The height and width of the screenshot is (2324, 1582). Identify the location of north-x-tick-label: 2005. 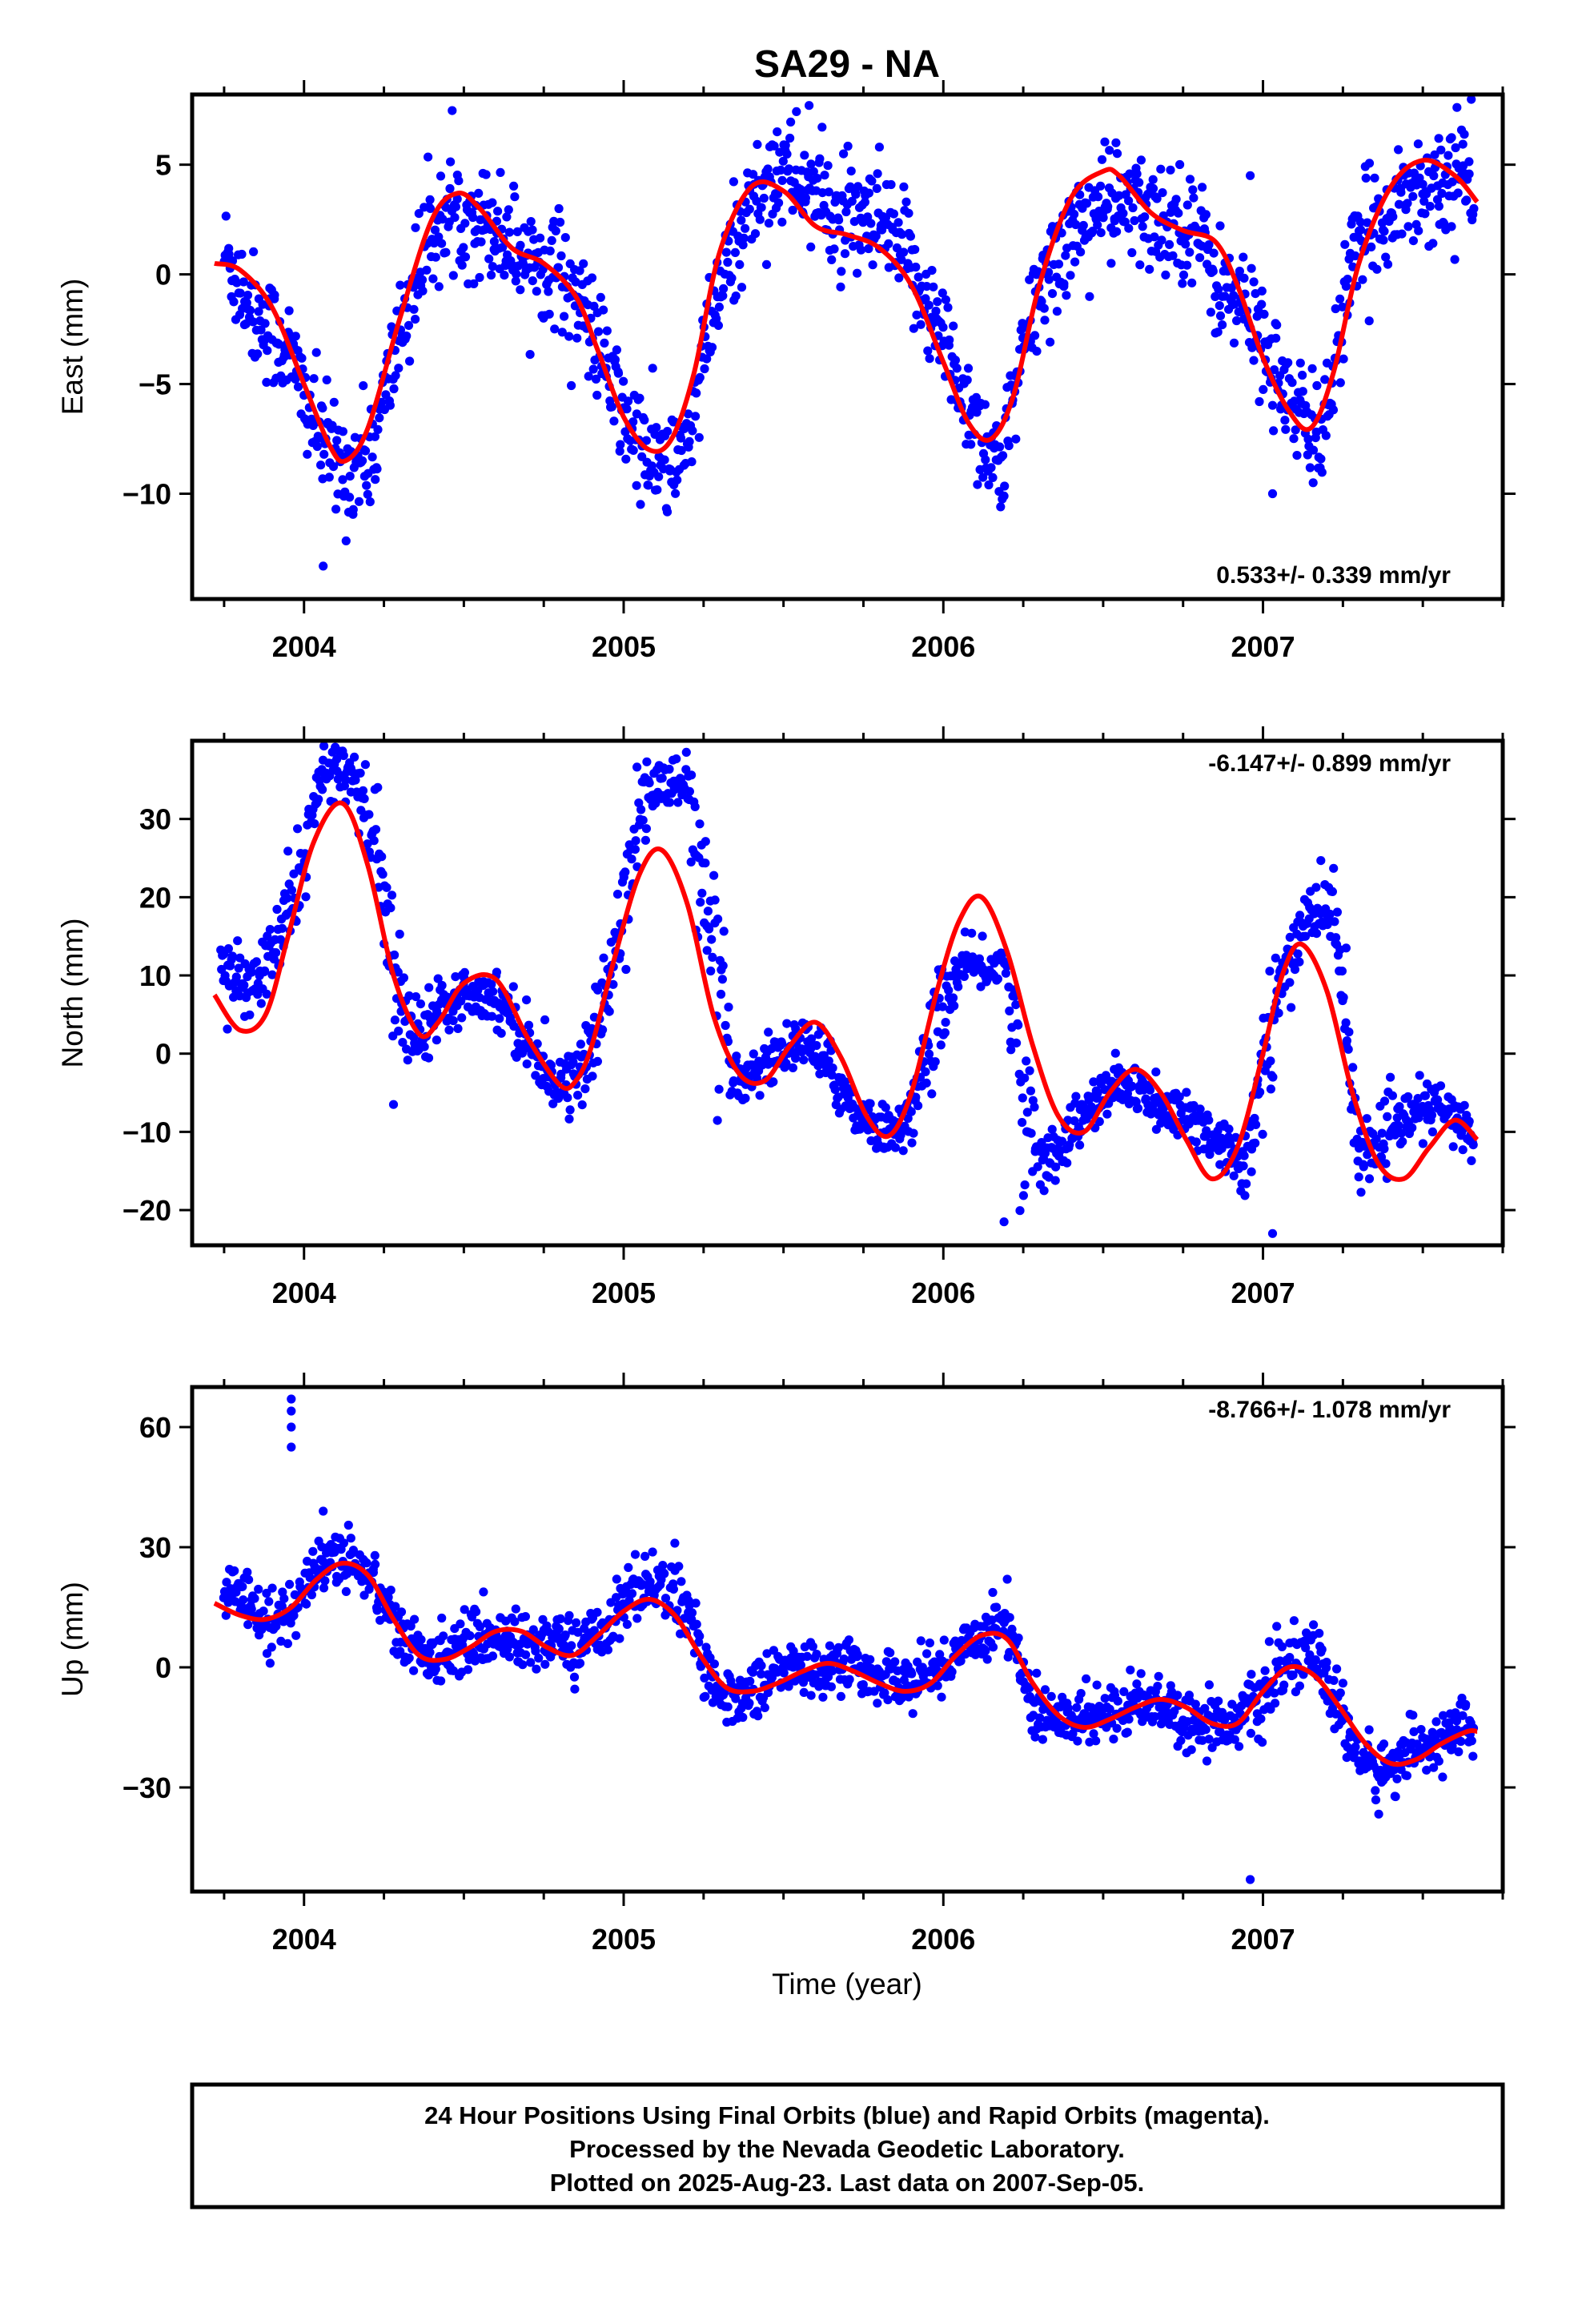
(624, 1293).